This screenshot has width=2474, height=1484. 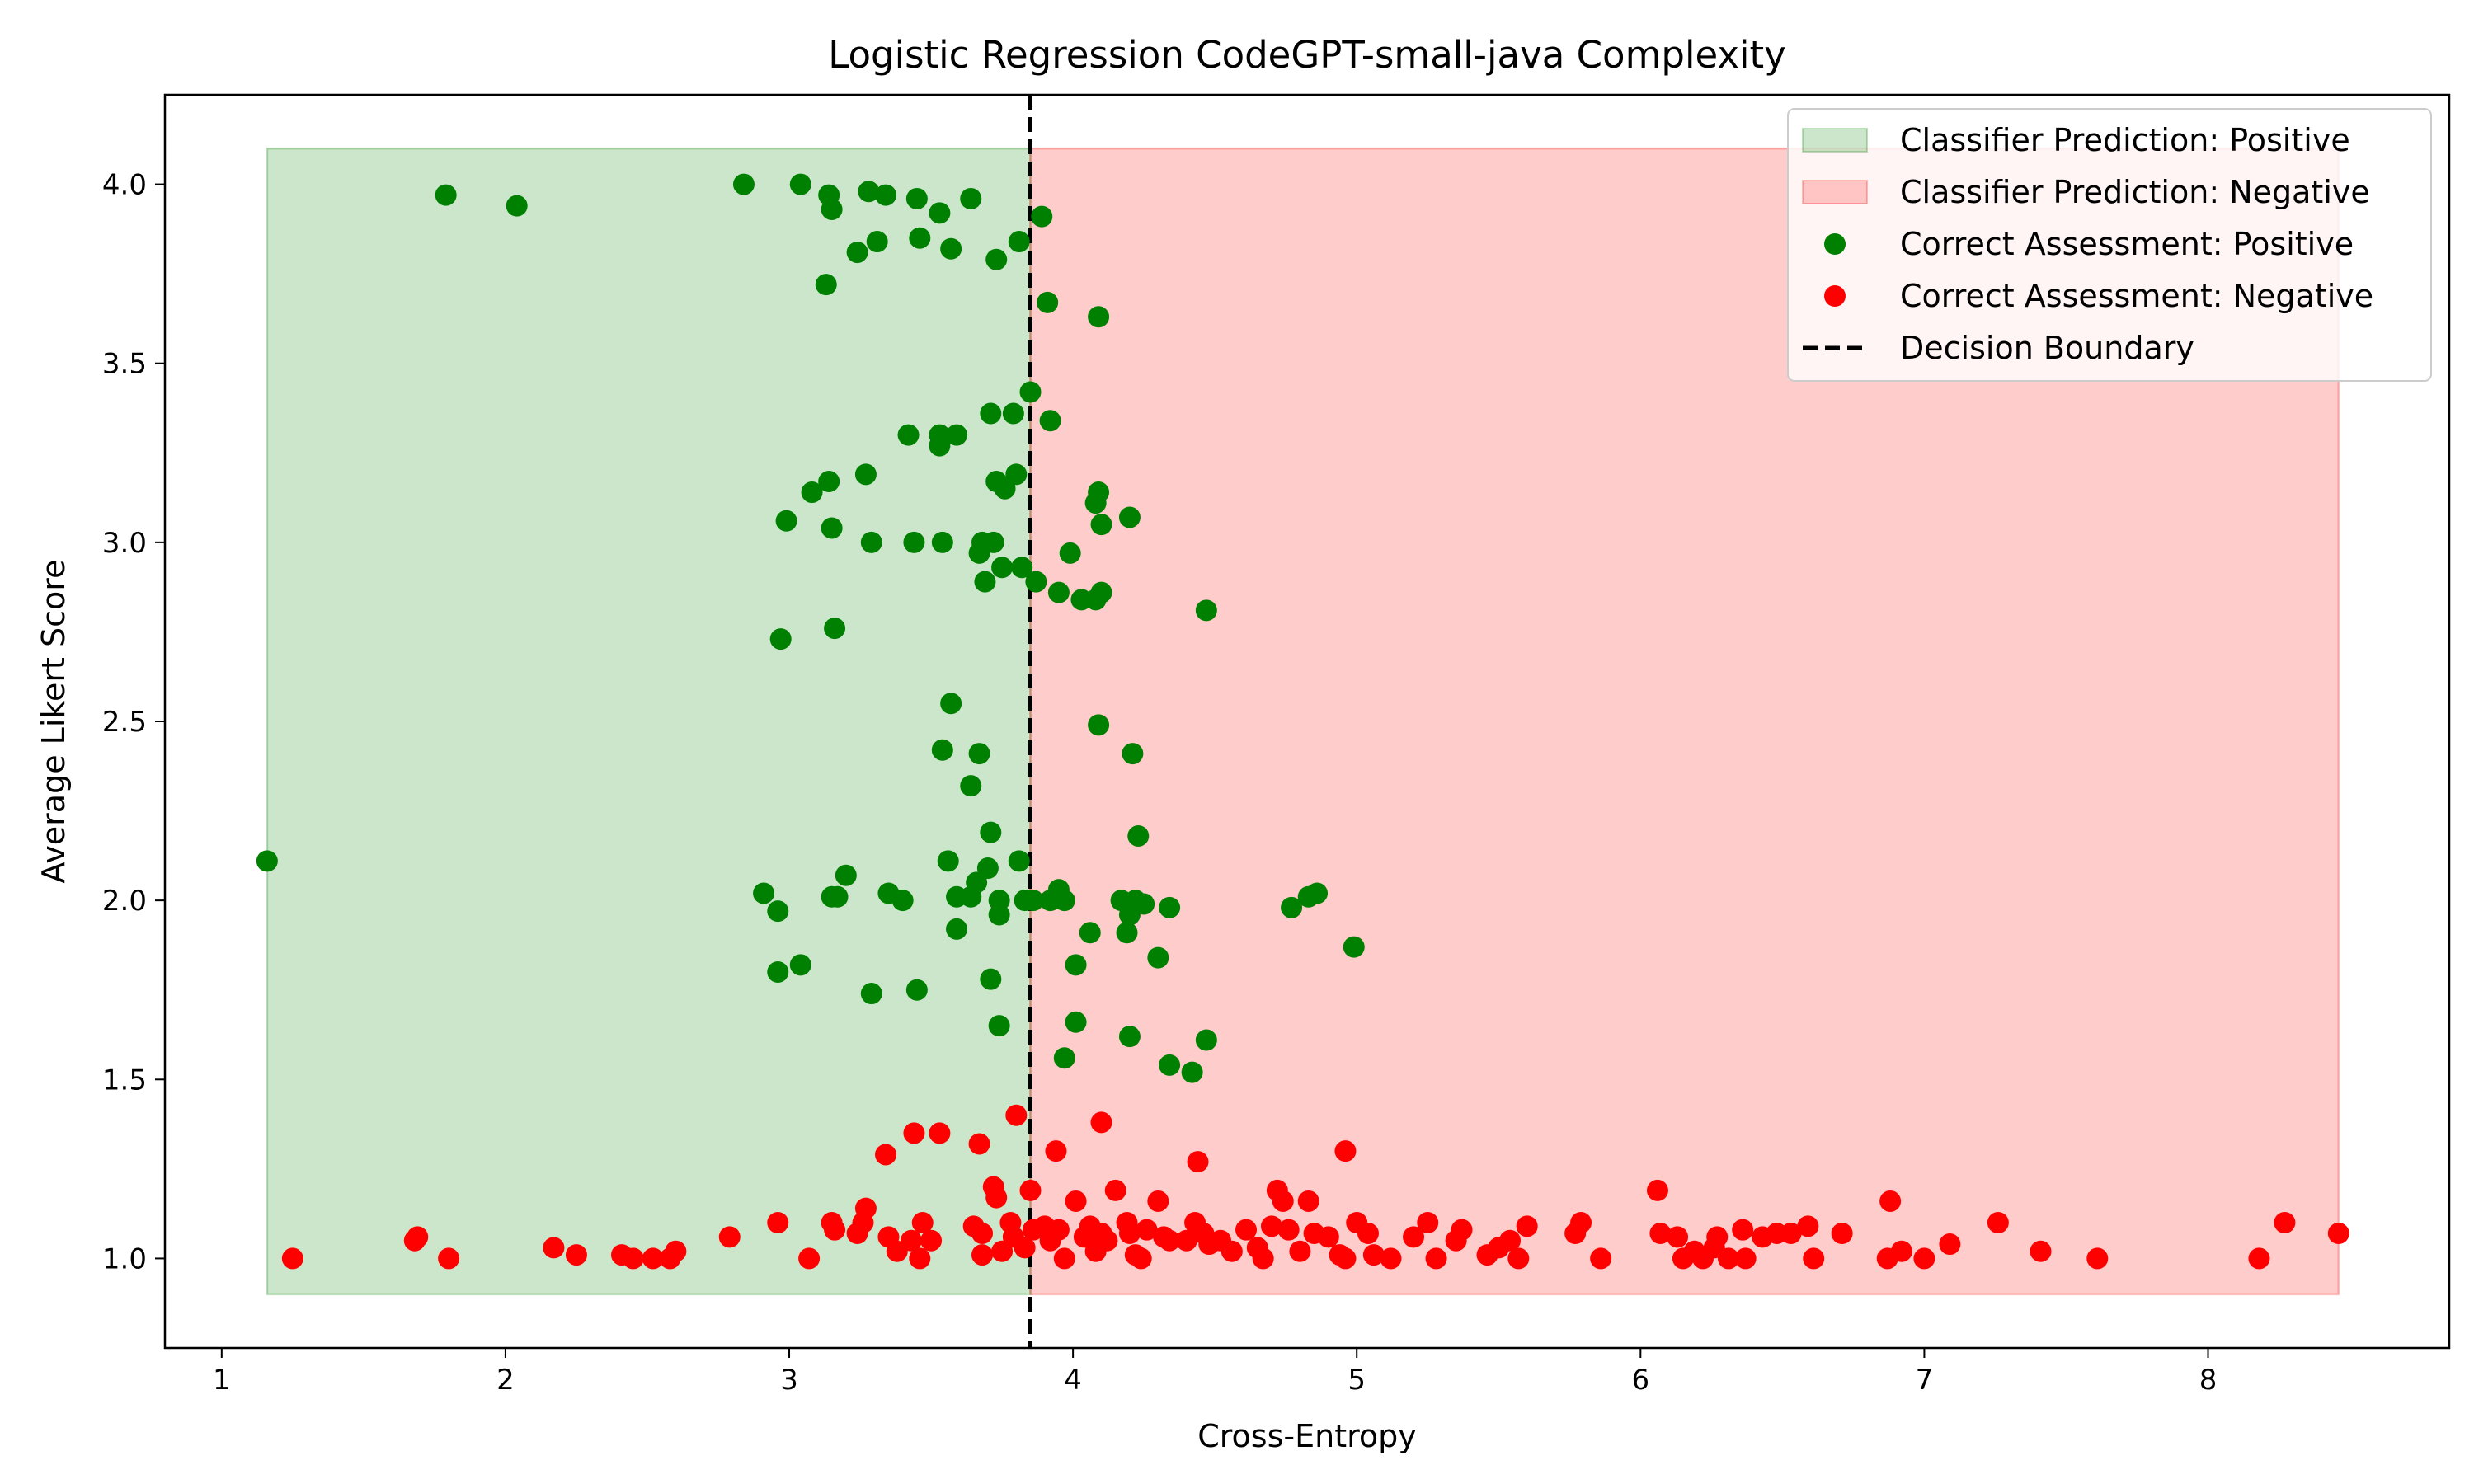 I want to click on legend-marker, so click(x=1835, y=244).